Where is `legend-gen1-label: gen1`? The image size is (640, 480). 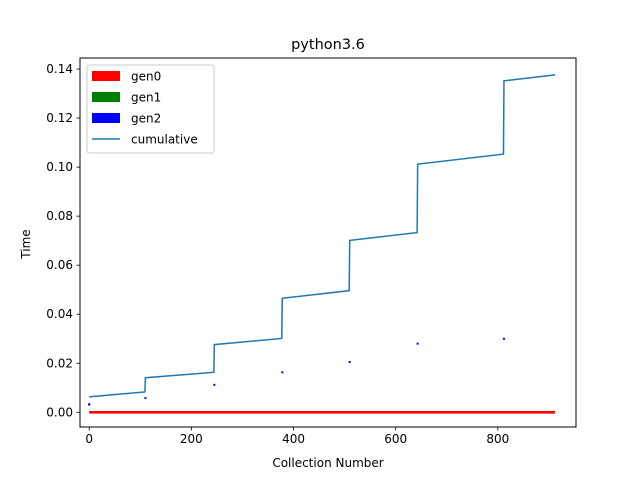
legend-gen1-label: gen1 is located at coordinates (146, 98).